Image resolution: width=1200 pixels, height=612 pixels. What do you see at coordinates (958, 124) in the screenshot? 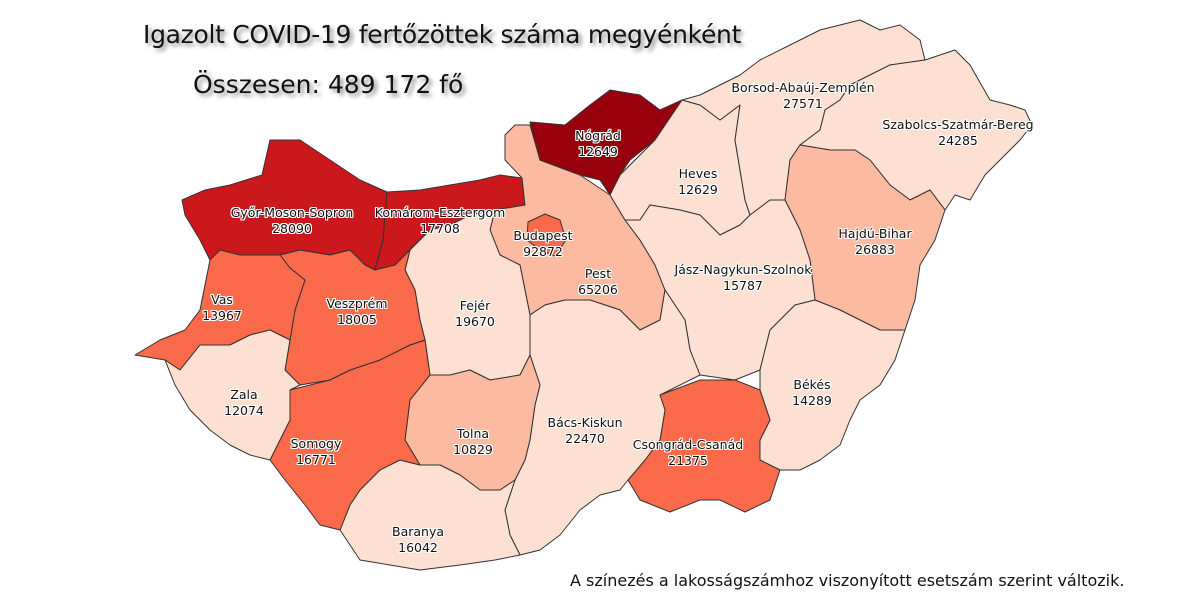
I see `county-name: Szabolcs-Szatmár-Bereg` at bounding box center [958, 124].